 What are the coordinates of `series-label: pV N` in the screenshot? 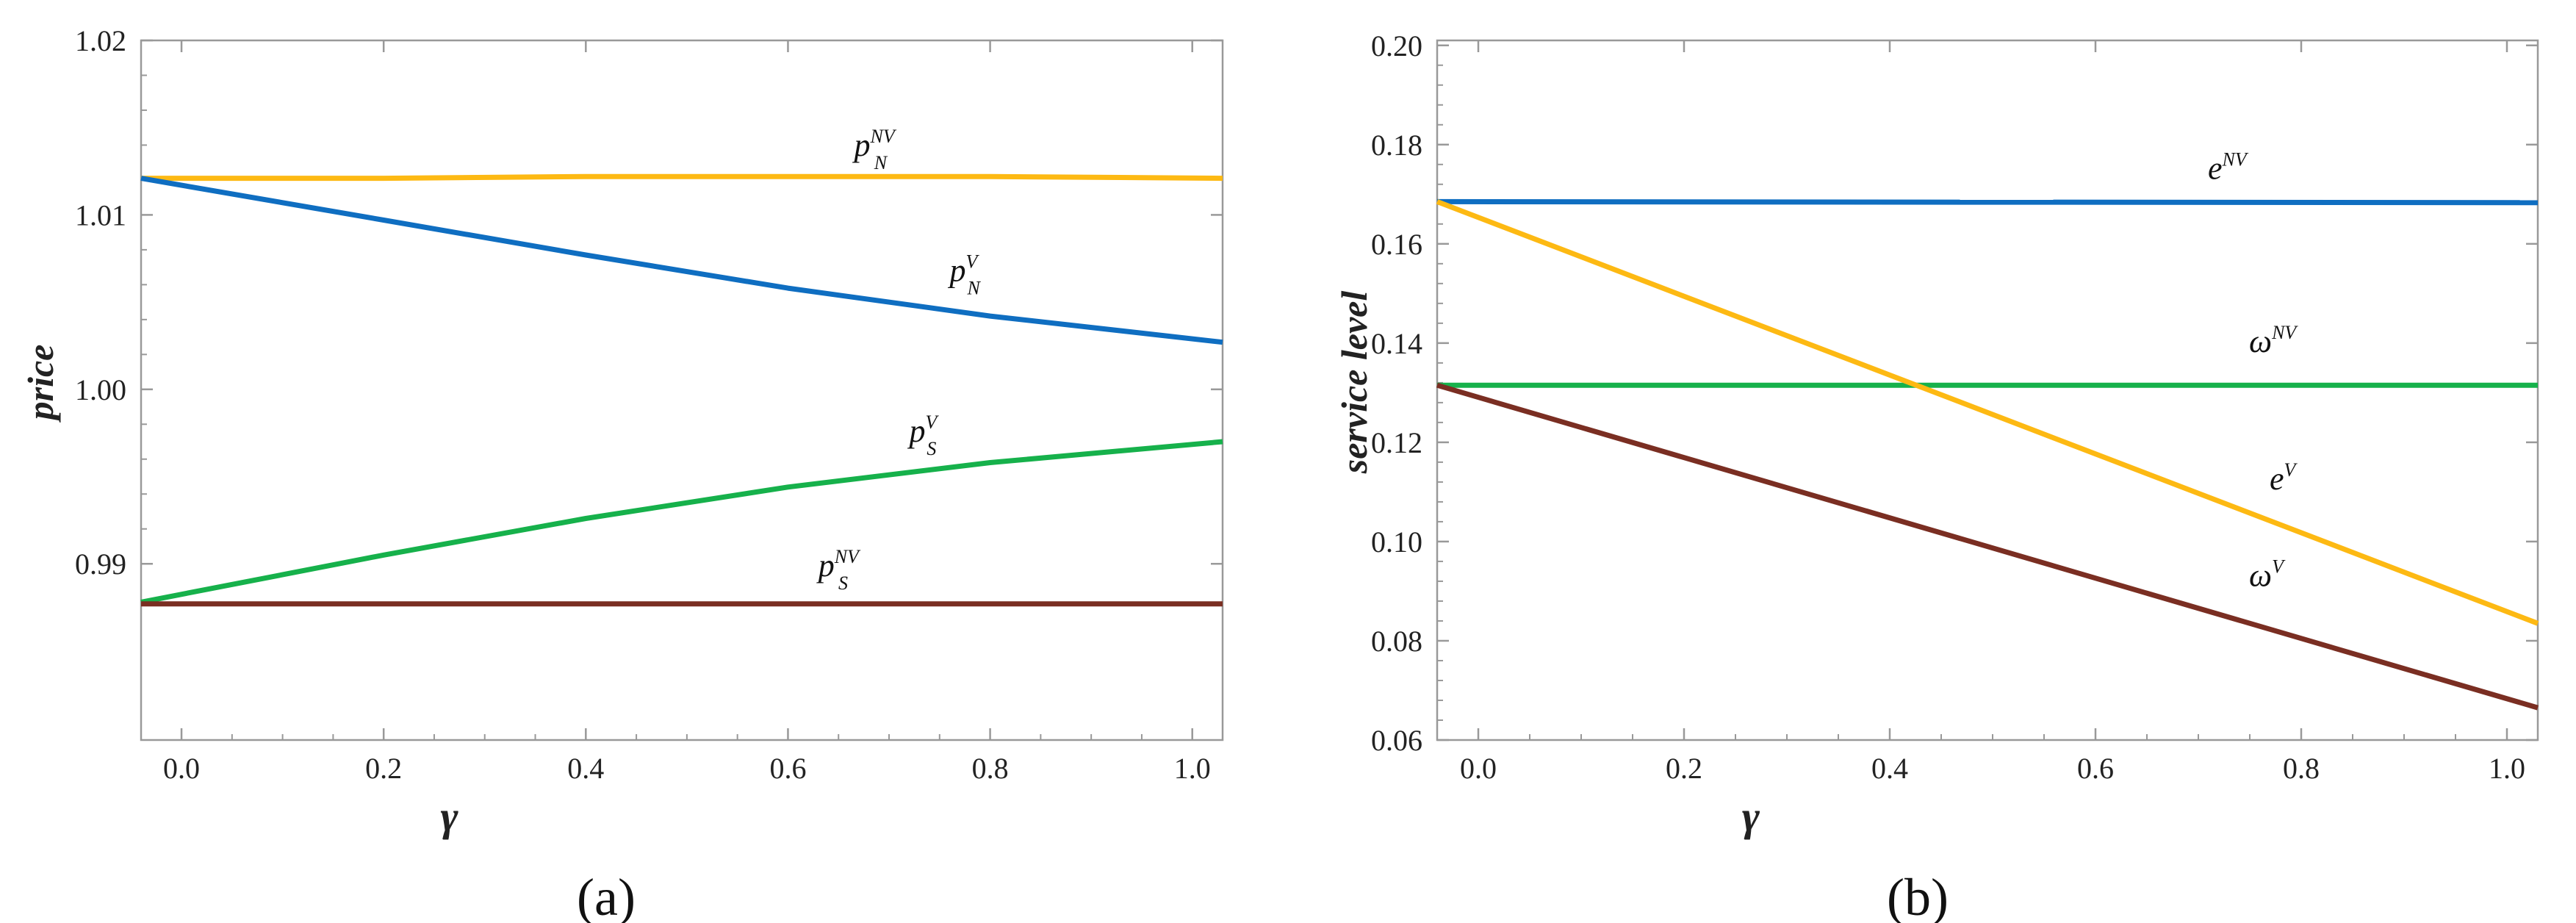 It's located at (965, 275).